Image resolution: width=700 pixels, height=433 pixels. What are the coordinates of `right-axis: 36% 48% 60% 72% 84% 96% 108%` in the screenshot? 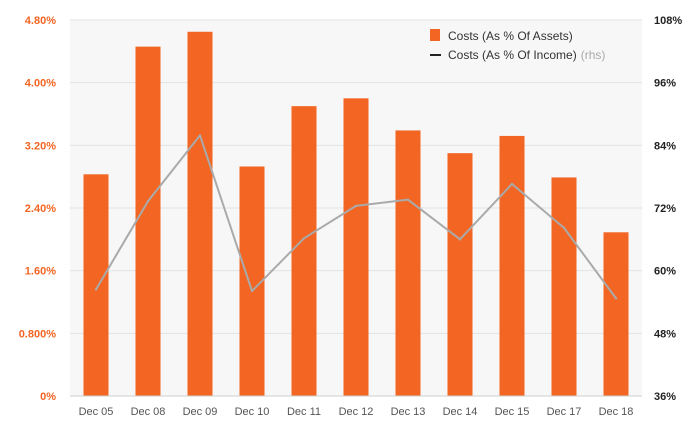 It's located at (668, 209).